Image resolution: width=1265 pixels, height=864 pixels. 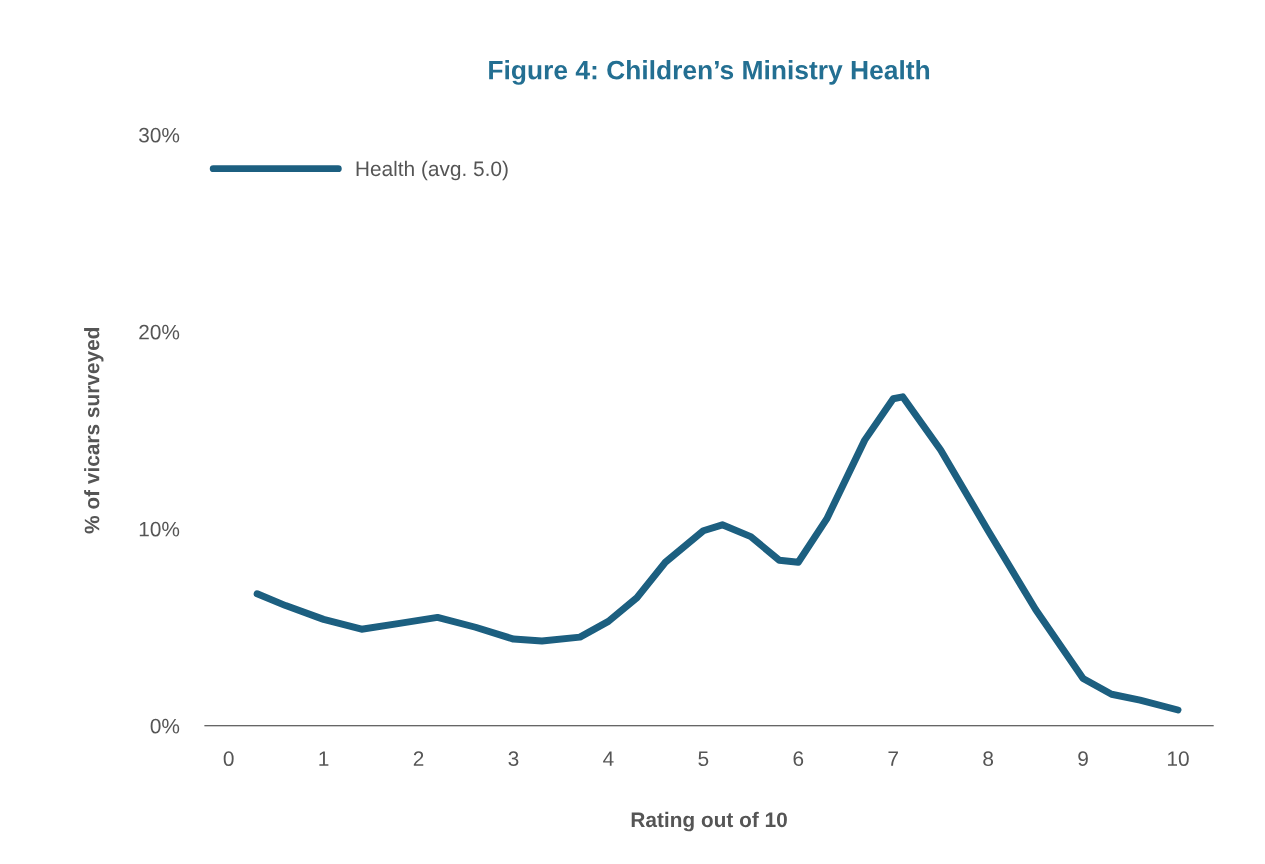 I want to click on x-tick-label: 8, so click(x=988, y=759).